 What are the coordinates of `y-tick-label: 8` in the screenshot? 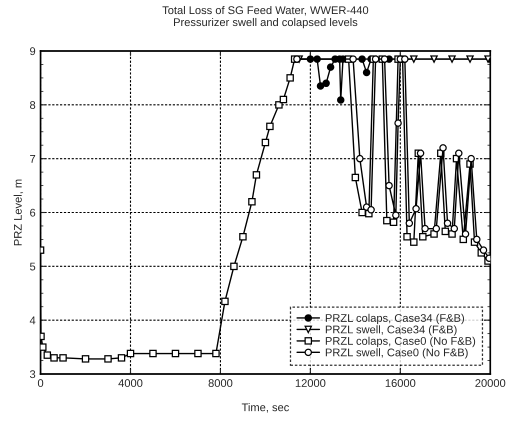 It's located at (33, 105).